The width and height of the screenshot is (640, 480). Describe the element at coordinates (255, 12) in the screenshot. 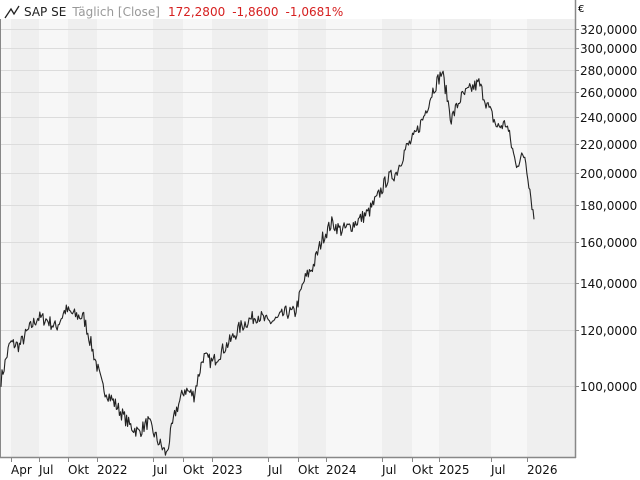

I see `price-change: -1,8600` at that location.